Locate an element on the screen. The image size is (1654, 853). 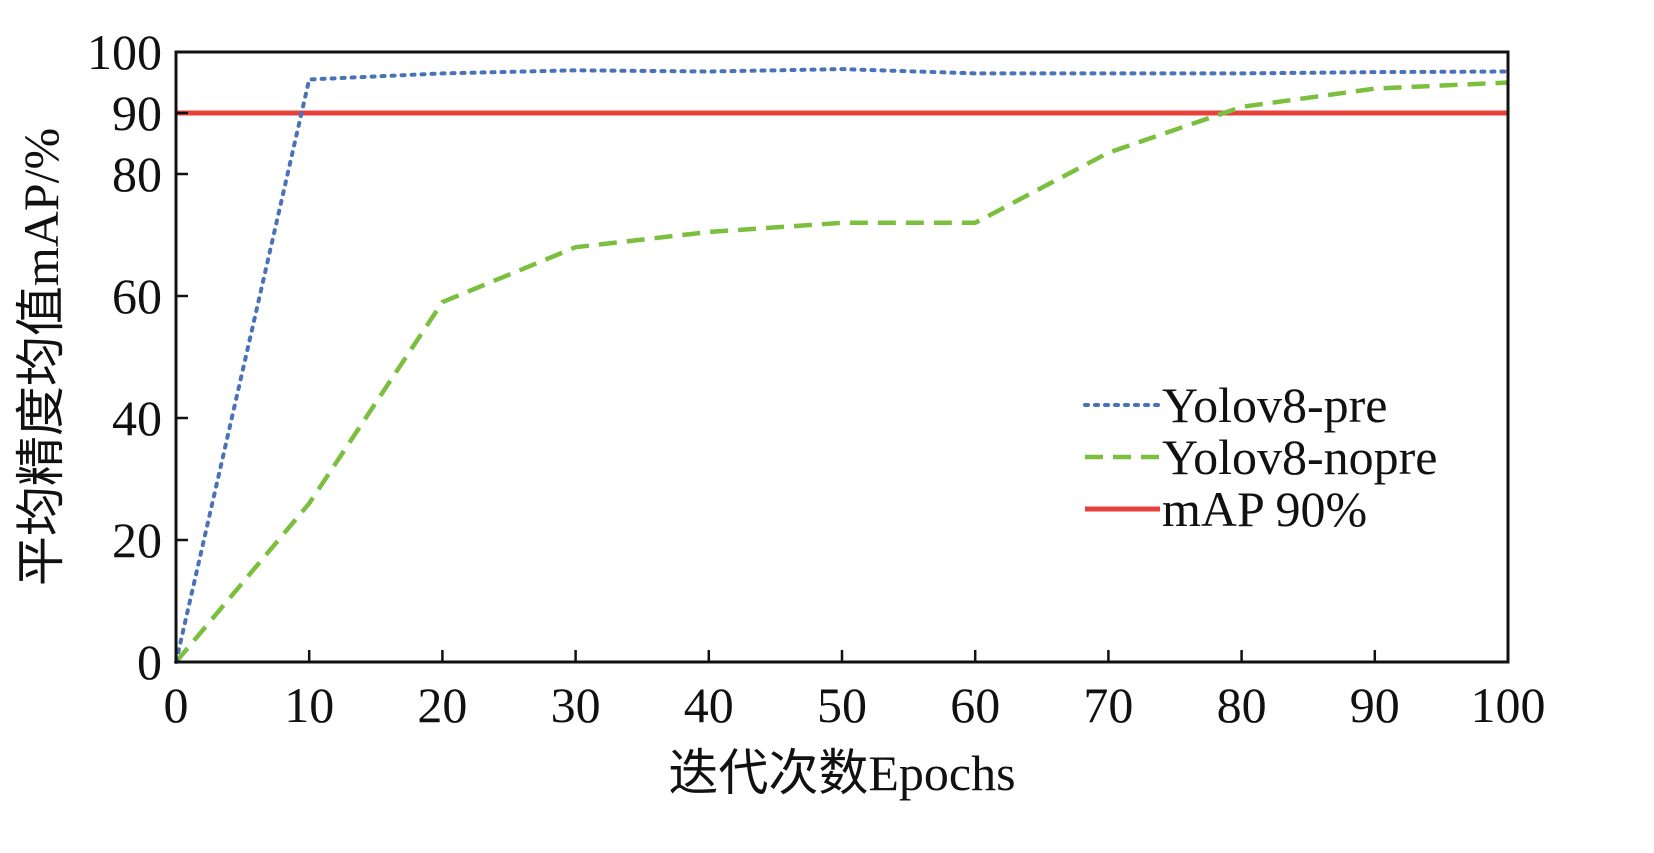
x-tick-label: 80 is located at coordinates (1242, 705).